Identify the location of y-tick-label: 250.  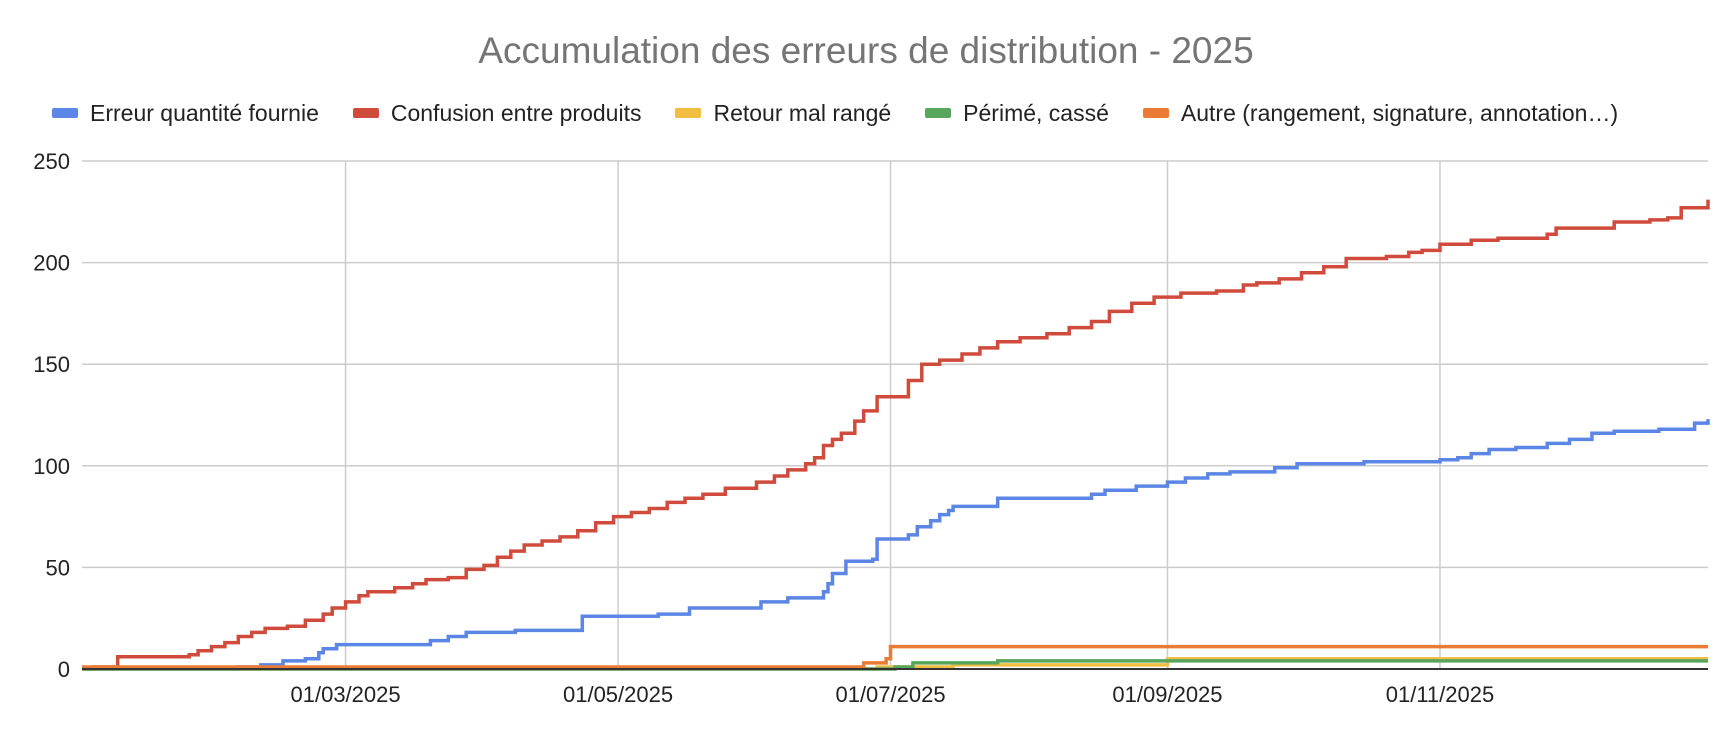
(51, 161).